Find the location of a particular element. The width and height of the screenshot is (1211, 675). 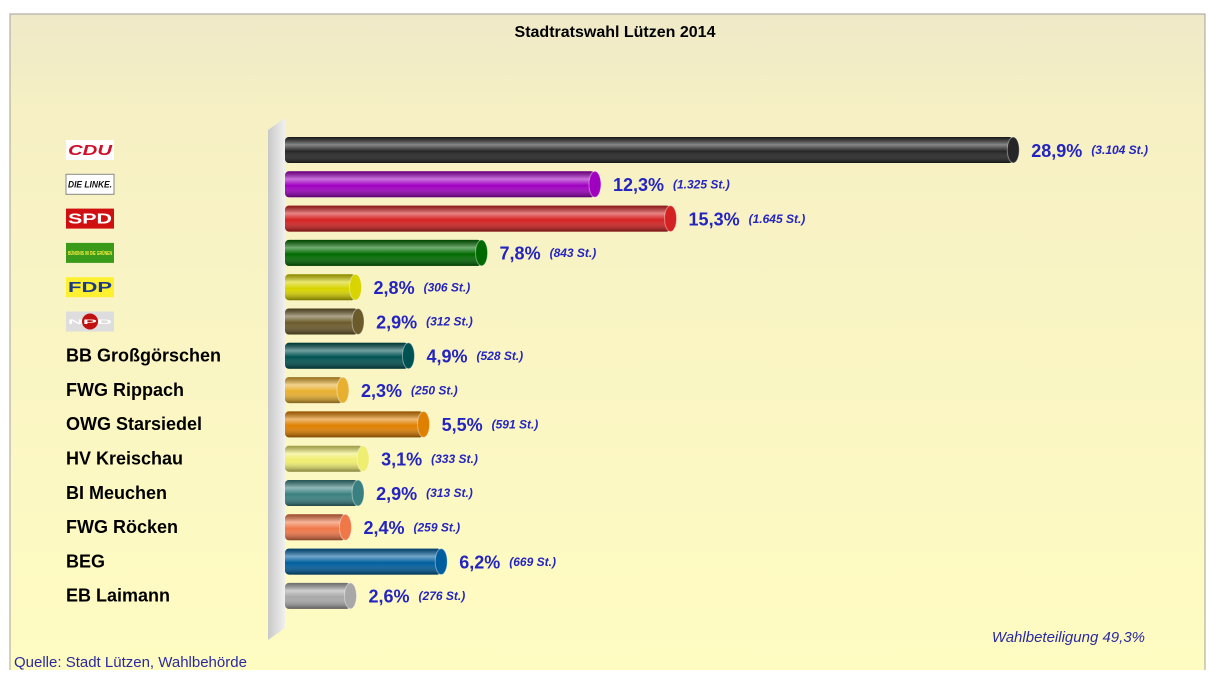

vote-label: (276 St.) is located at coordinates (442, 596).